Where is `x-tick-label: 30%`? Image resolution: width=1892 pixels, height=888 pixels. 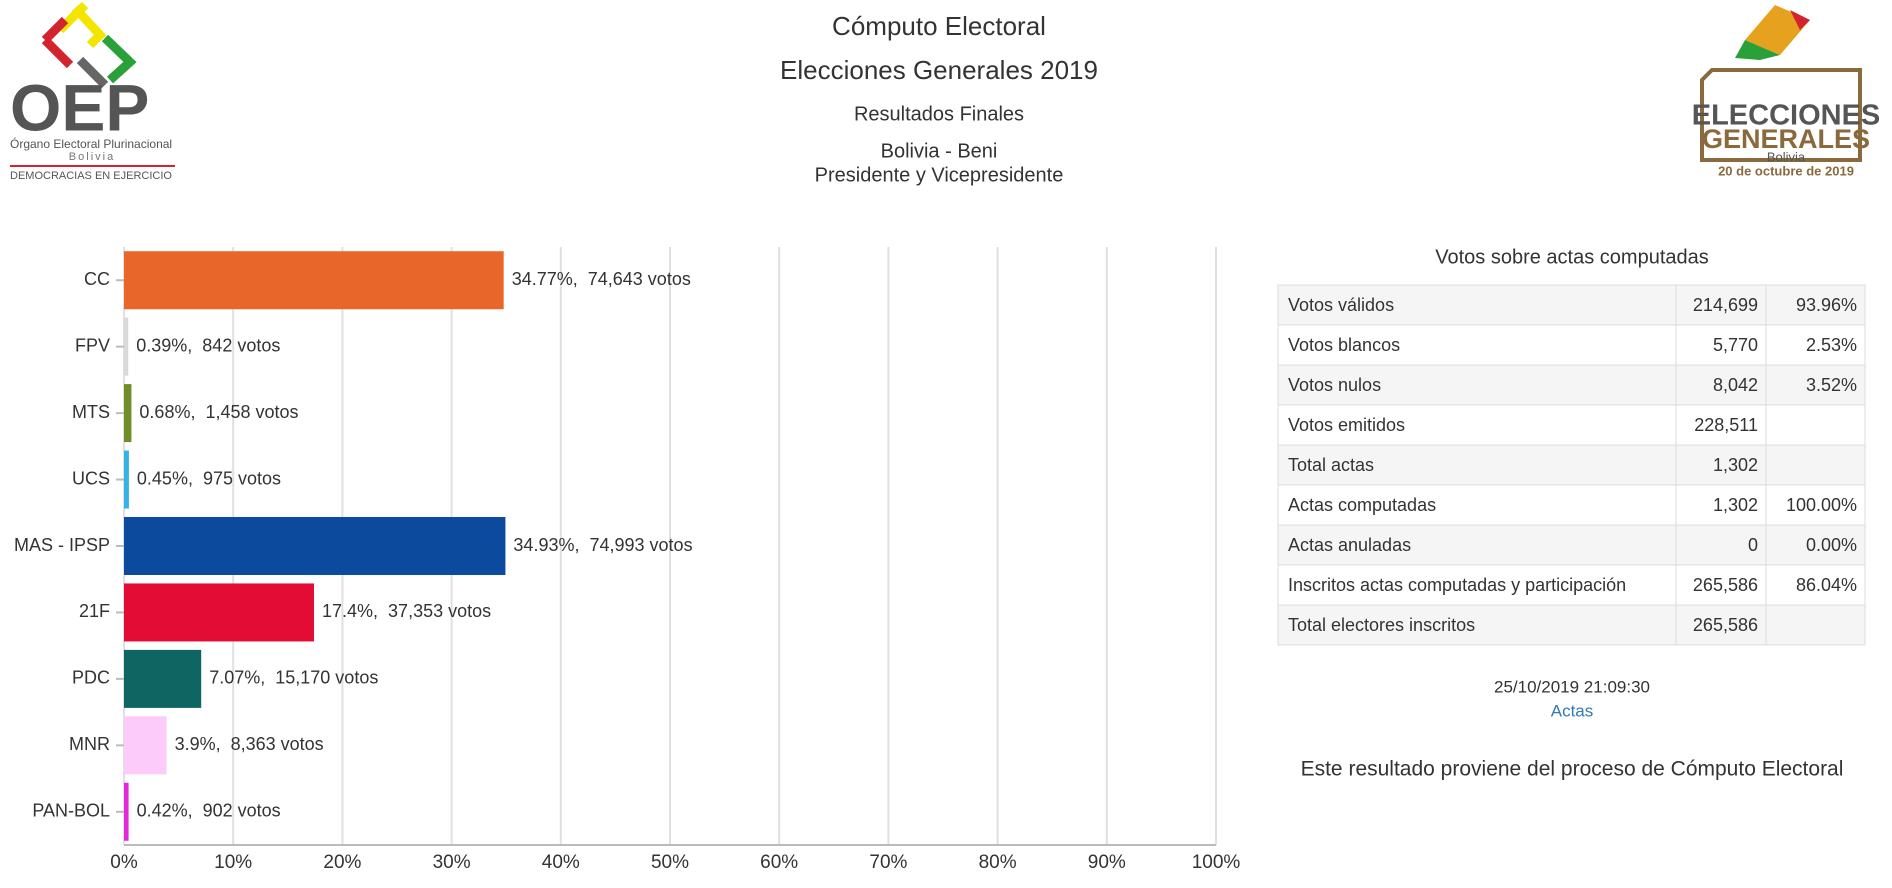 x-tick-label: 30% is located at coordinates (452, 862).